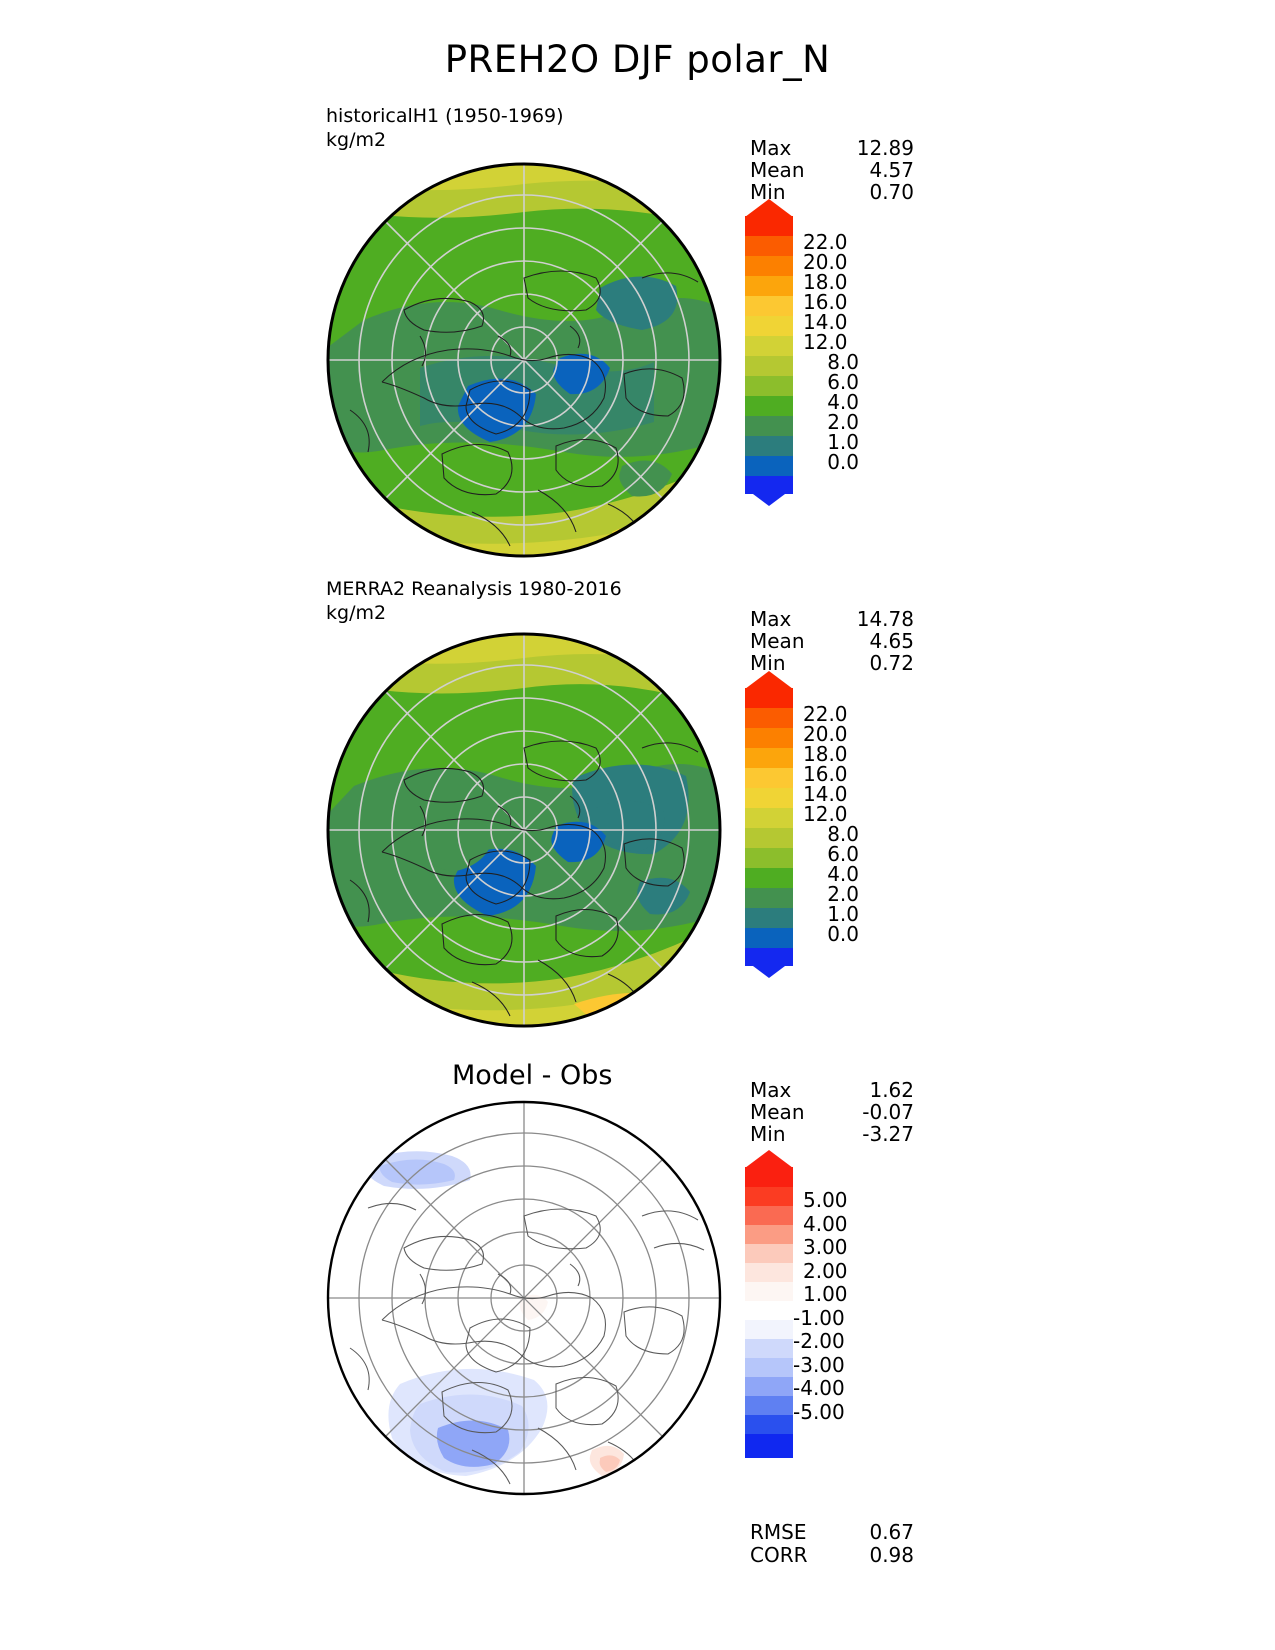 Image resolution: width=1275 pixels, height=1650 pixels. I want to click on figure-title: PREH2O DJF polar_N, so click(637, 59).